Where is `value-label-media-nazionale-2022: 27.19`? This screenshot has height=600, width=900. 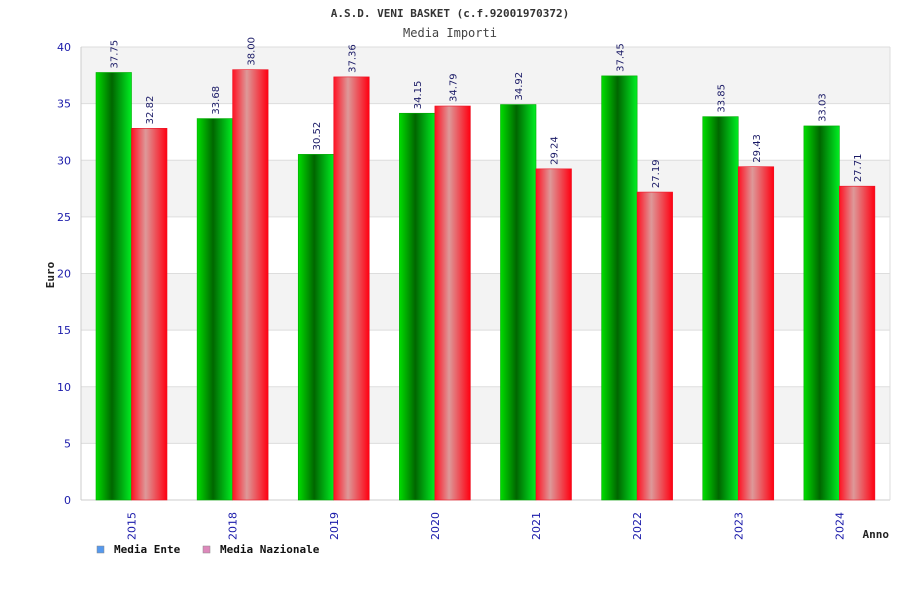 value-label-media-nazionale-2022: 27.19 is located at coordinates (656, 173).